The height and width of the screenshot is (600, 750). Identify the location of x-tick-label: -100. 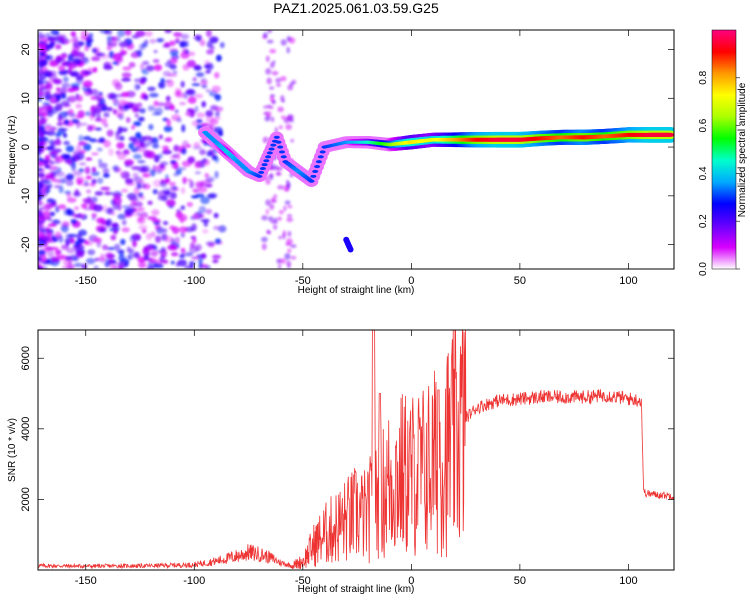
(194, 581).